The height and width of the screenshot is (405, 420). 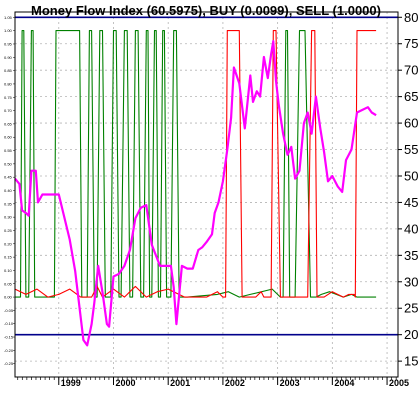 I want to click on left-tick-label: 0.95, so click(x=8, y=43).